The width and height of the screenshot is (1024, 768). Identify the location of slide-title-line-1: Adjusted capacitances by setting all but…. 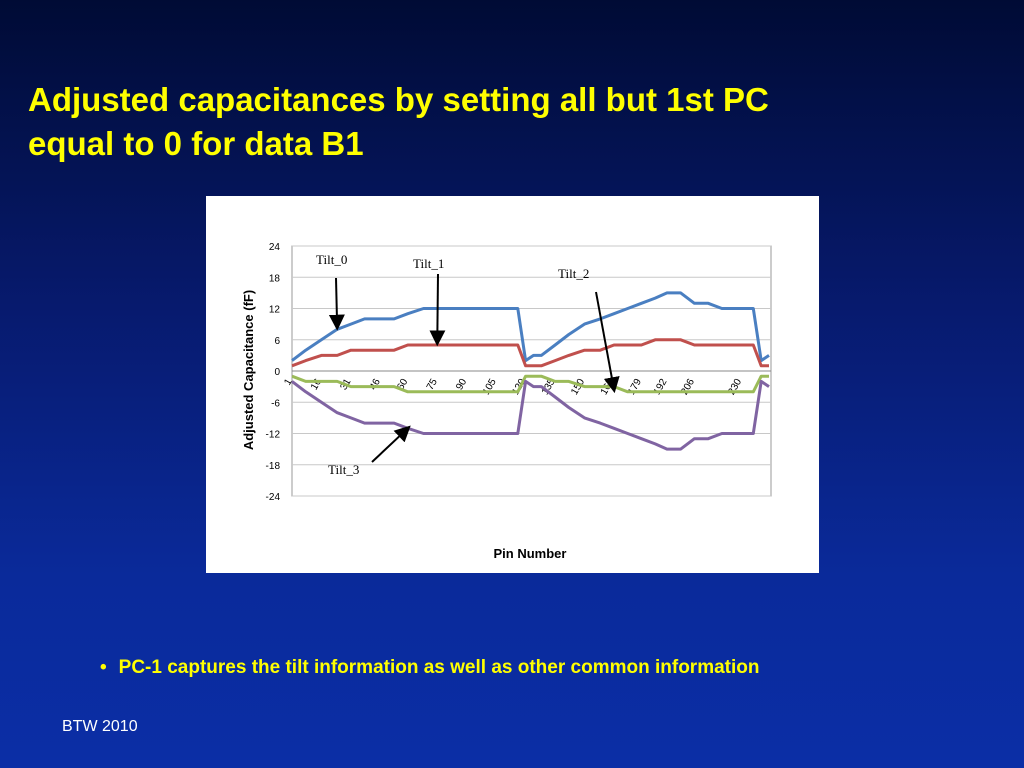
(398, 99).